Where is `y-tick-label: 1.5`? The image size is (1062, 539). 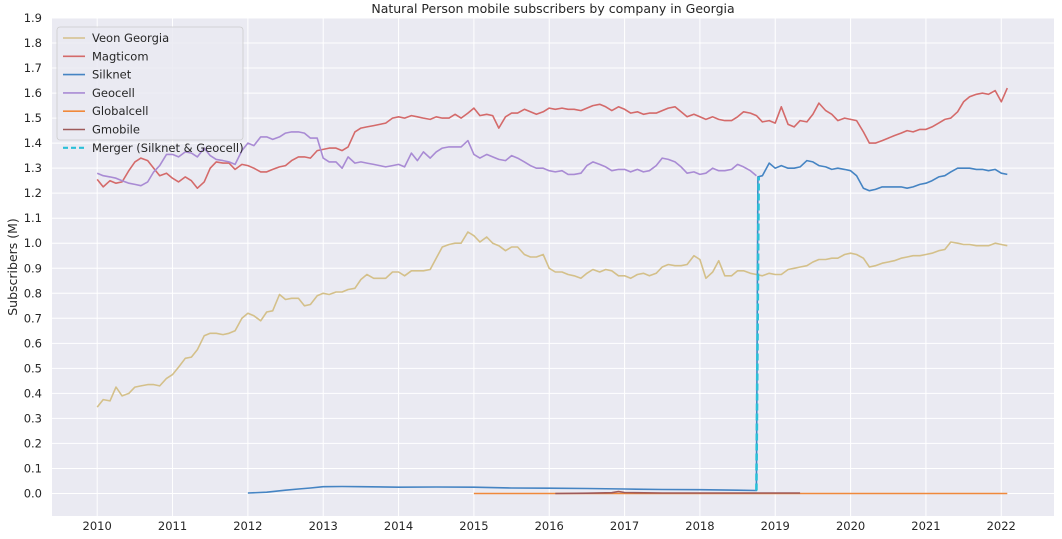
y-tick-label: 1.5 is located at coordinates (33, 118).